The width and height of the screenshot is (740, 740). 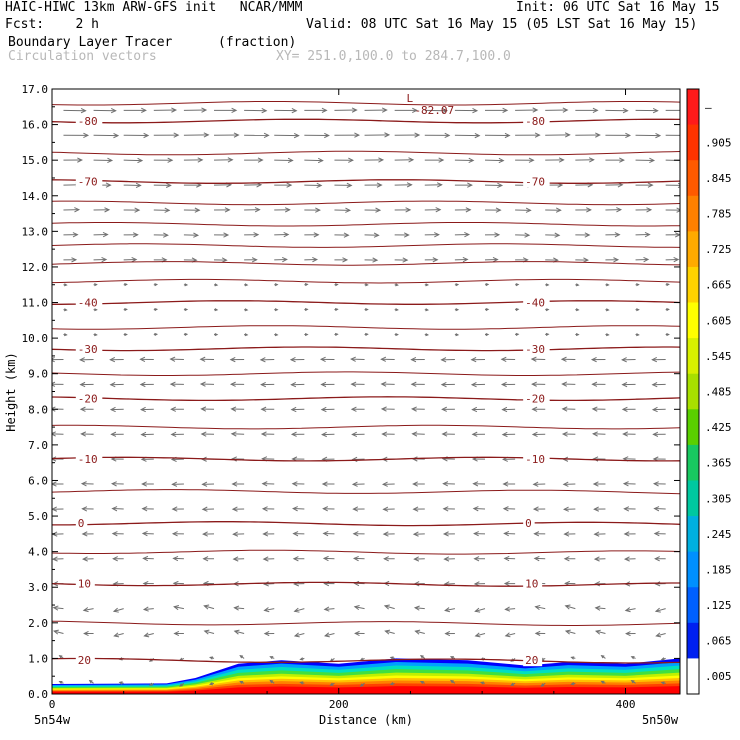 I want to click on colorbar-label: .845, so click(x=718, y=178).